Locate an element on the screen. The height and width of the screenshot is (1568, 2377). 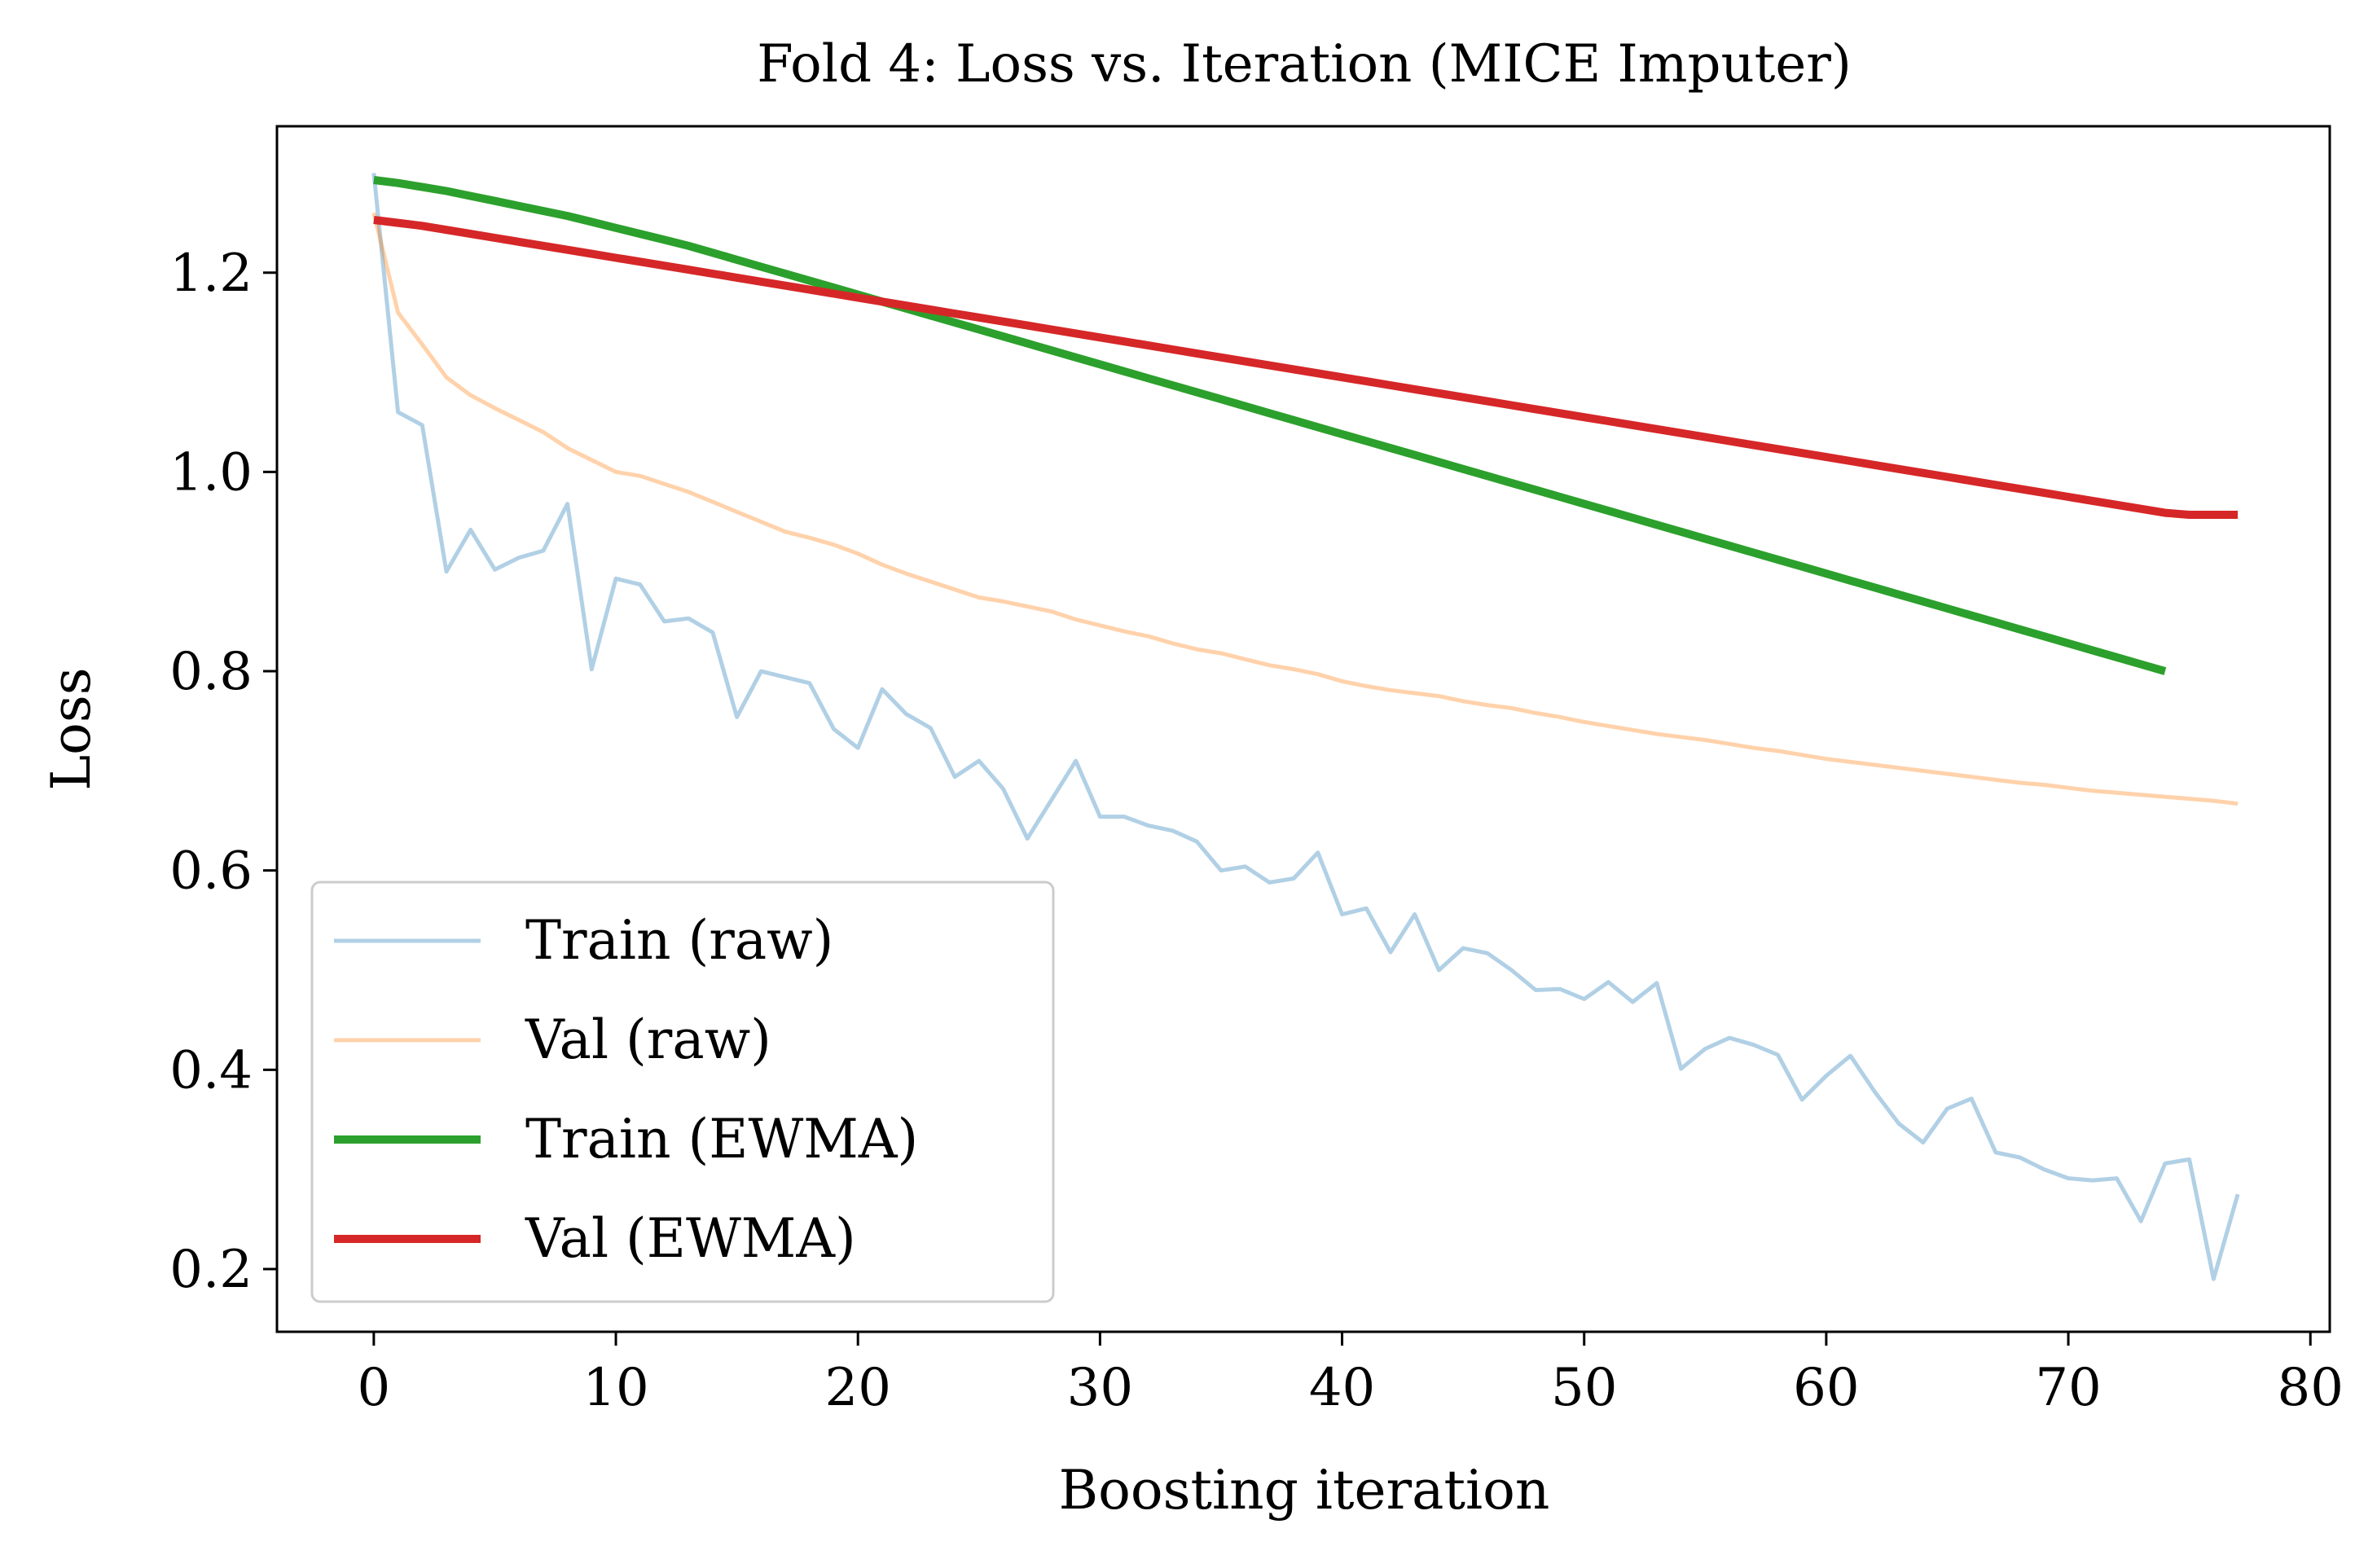
x-tick-label: 0 is located at coordinates (375, 1388).